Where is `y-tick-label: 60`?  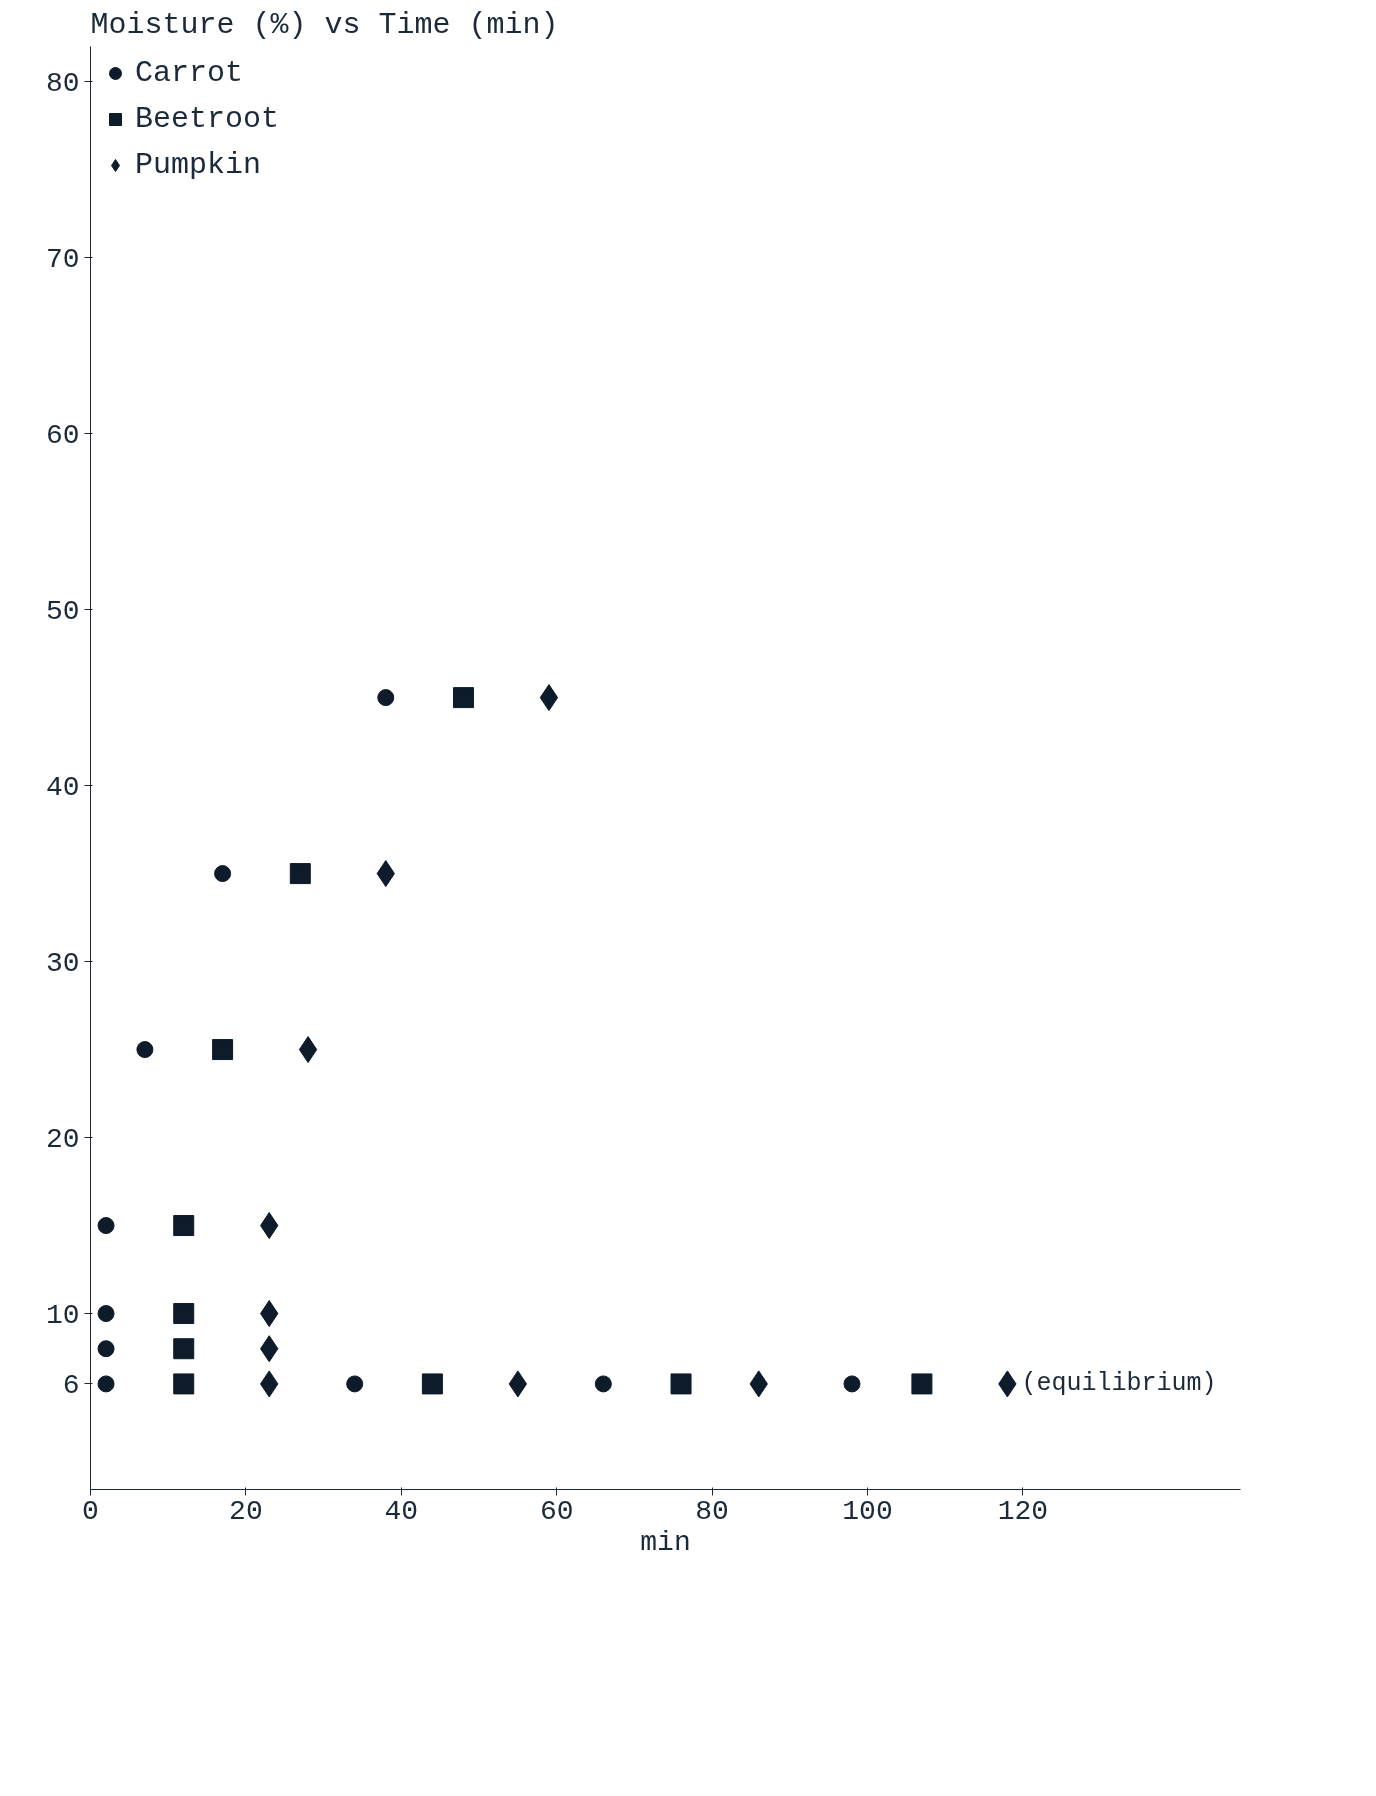
y-tick-label: 60 is located at coordinates (62, 435).